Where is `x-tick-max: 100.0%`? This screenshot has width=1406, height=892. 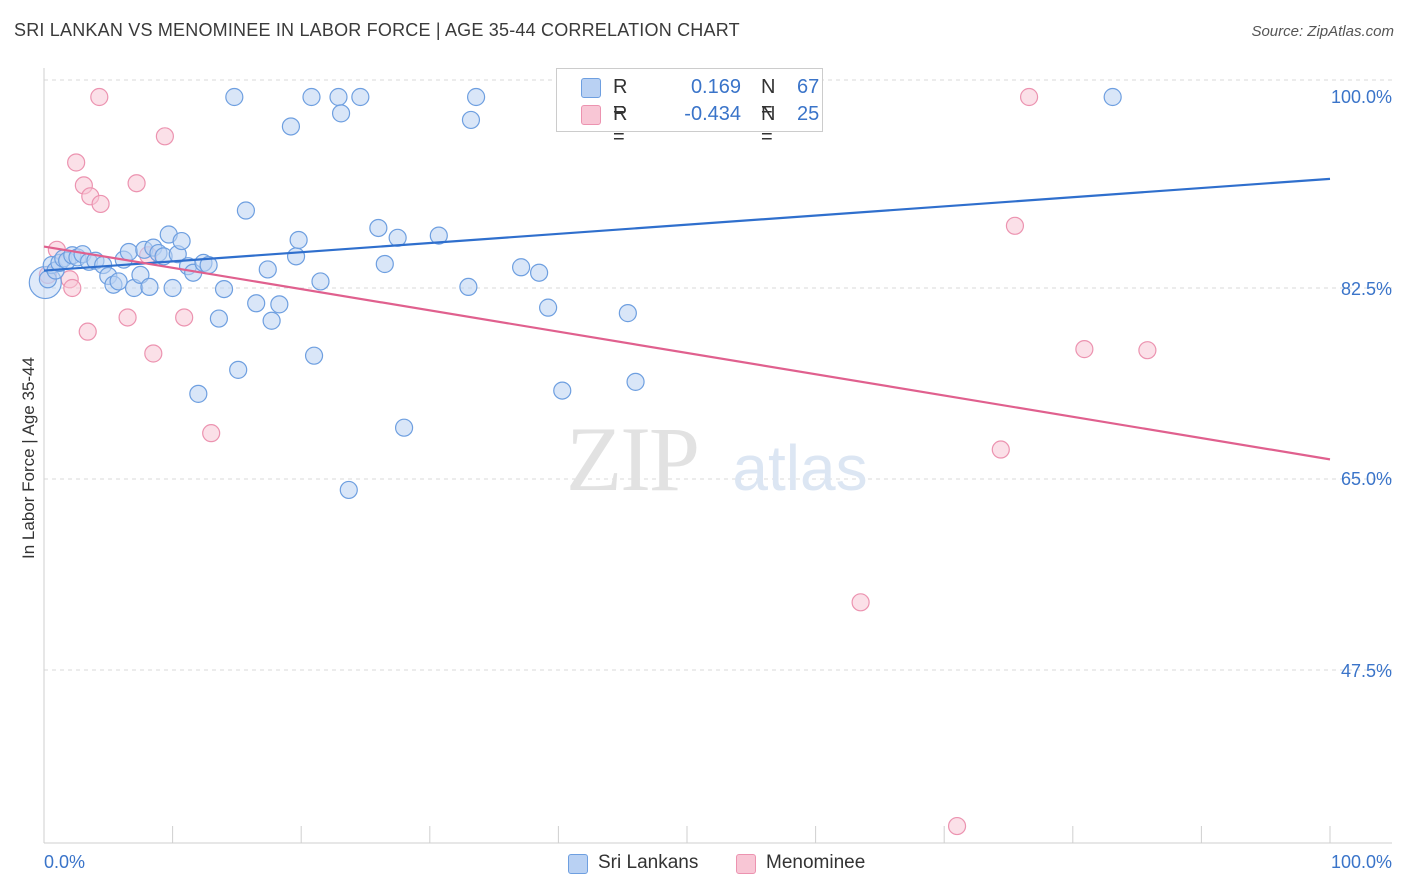 x-tick-max: 100.0% is located at coordinates (1361, 862).